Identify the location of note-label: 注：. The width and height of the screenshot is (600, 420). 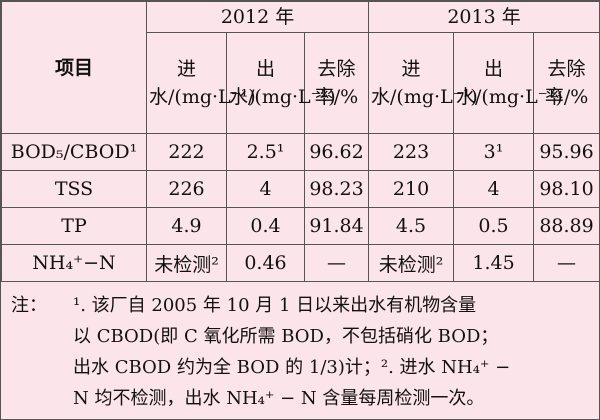
(29, 305).